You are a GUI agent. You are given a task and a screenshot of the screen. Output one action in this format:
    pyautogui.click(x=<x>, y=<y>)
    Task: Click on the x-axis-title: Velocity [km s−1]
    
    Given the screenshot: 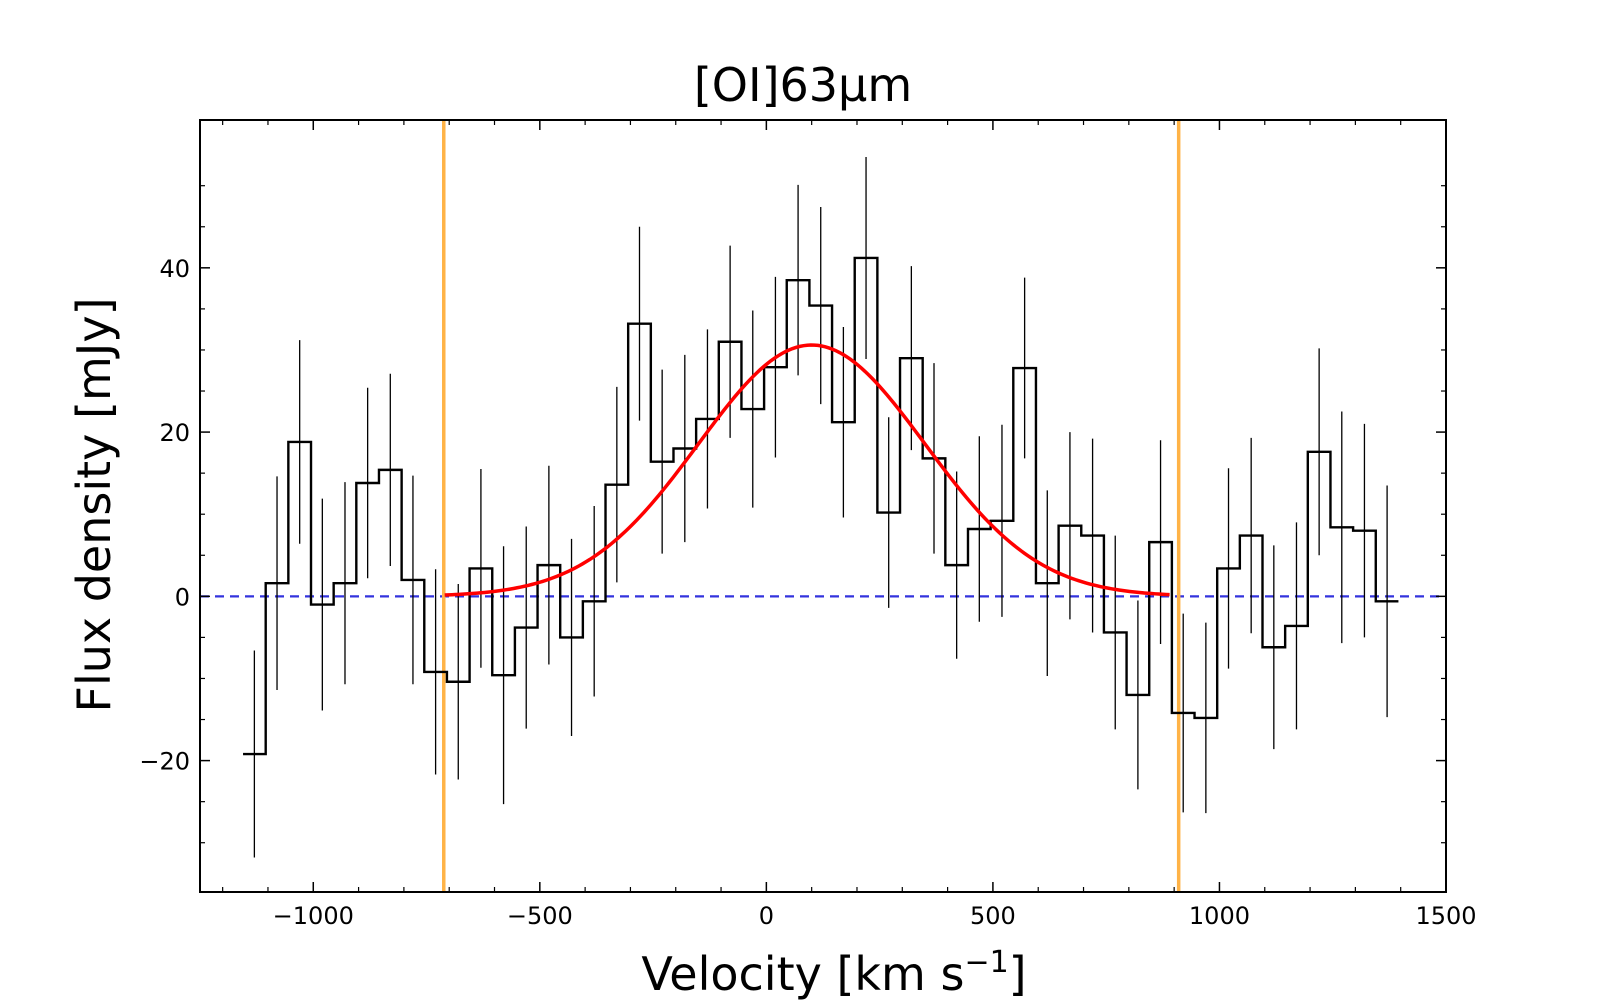 What is the action you would take?
    pyautogui.click(x=833, y=972)
    